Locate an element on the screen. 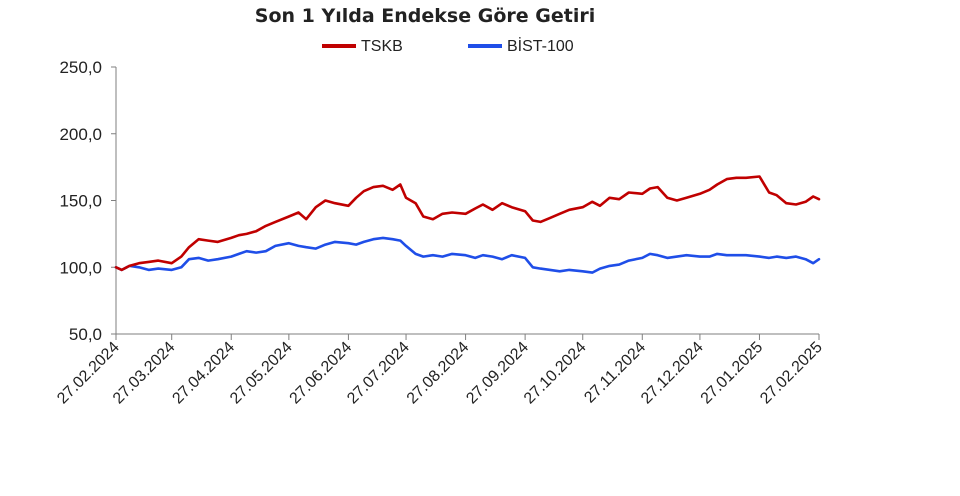  x-tick-label: 27.05.2024 is located at coordinates (261, 373).